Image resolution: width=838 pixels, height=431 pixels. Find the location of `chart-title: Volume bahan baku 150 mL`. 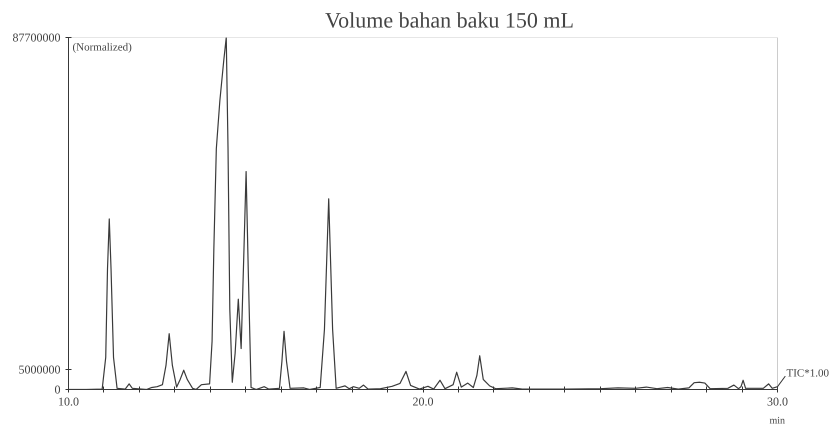

chart-title: Volume bahan baku 150 mL is located at coordinates (449, 20).